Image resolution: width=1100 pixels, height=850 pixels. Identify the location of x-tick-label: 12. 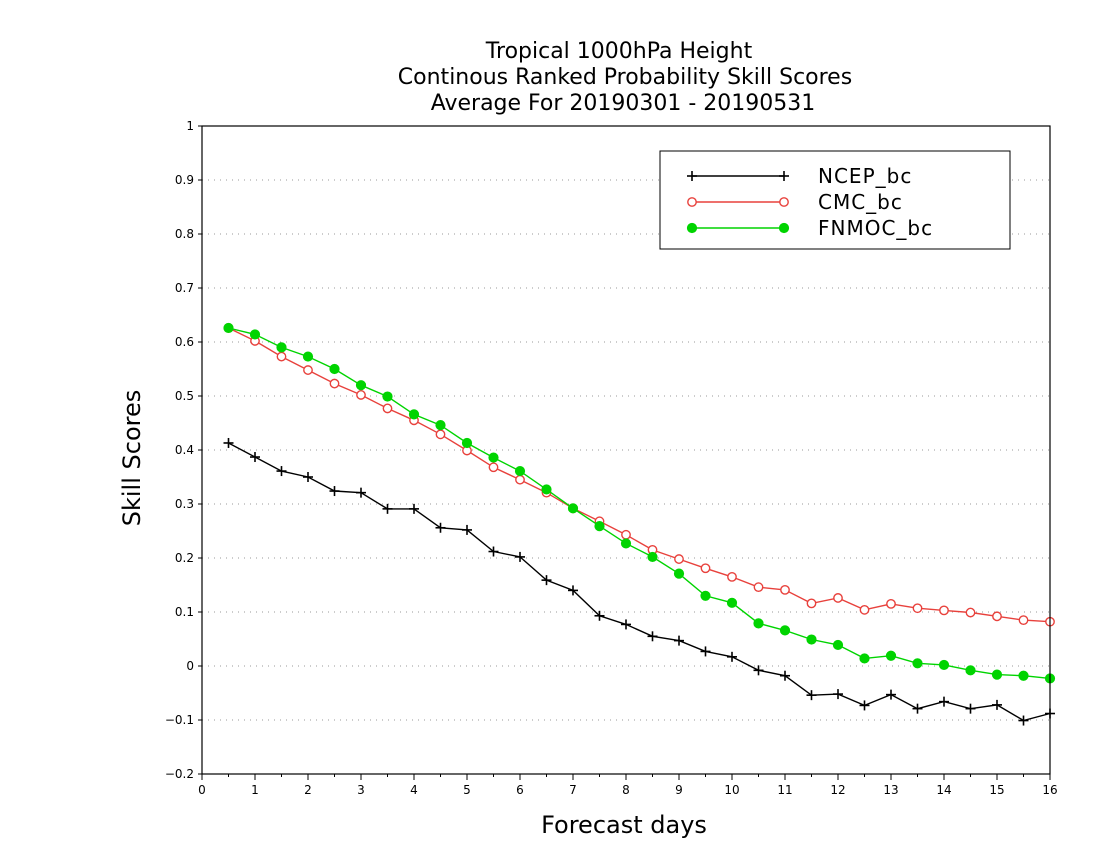
(837, 790).